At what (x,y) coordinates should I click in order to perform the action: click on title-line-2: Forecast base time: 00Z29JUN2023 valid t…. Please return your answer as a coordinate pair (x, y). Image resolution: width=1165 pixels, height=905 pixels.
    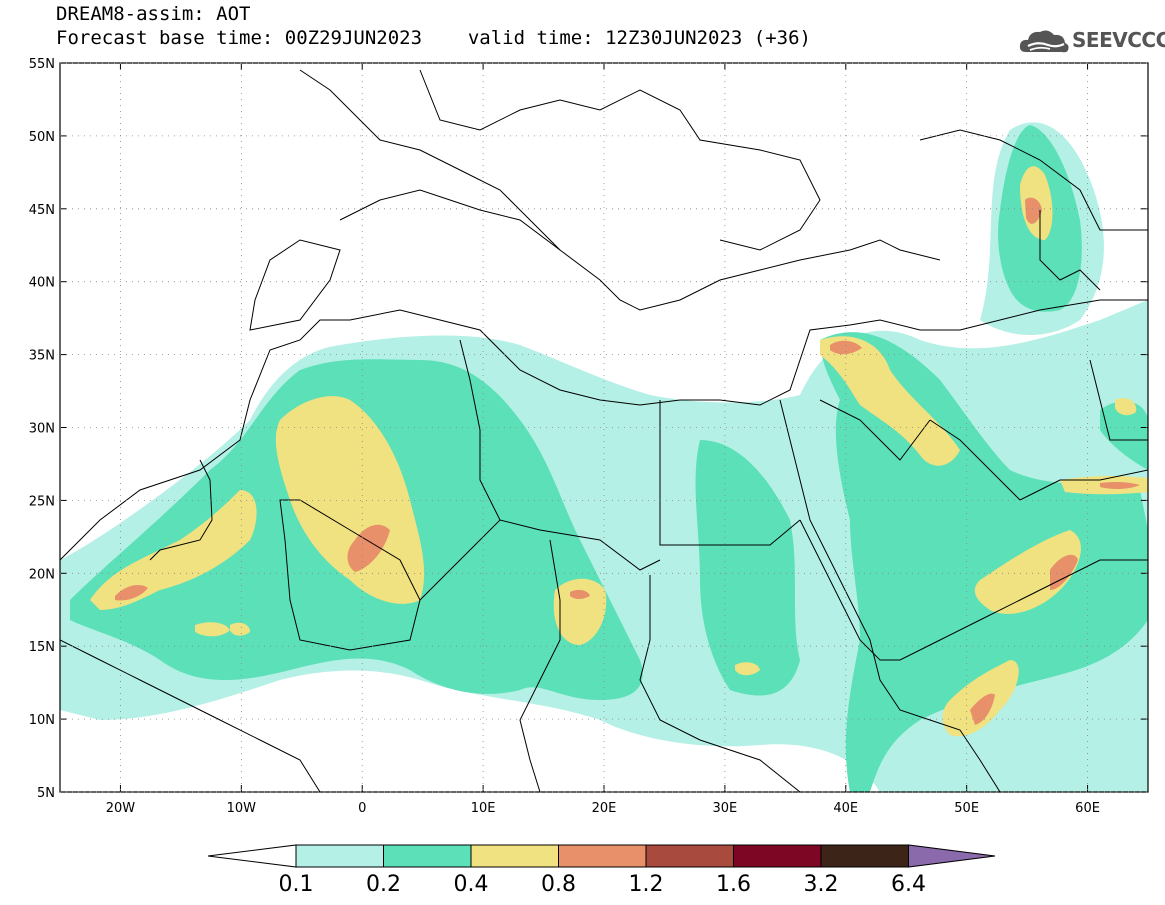
    Looking at the image, I should click on (433, 38).